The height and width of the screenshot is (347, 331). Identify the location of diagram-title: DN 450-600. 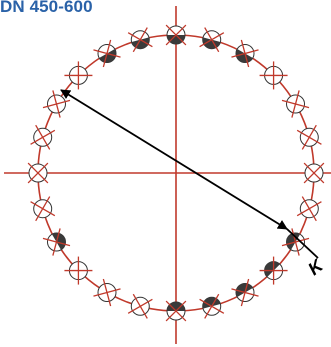
(46, 8).